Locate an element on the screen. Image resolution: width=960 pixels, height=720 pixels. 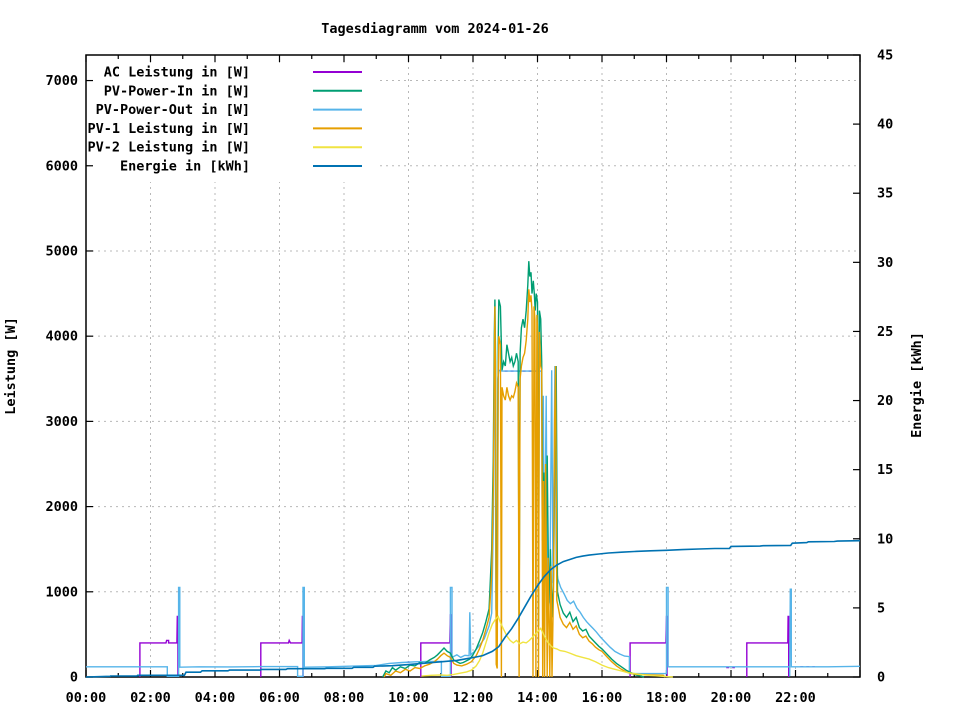
y-axis-label-right: Energie [kWh] is located at coordinates (917, 385).